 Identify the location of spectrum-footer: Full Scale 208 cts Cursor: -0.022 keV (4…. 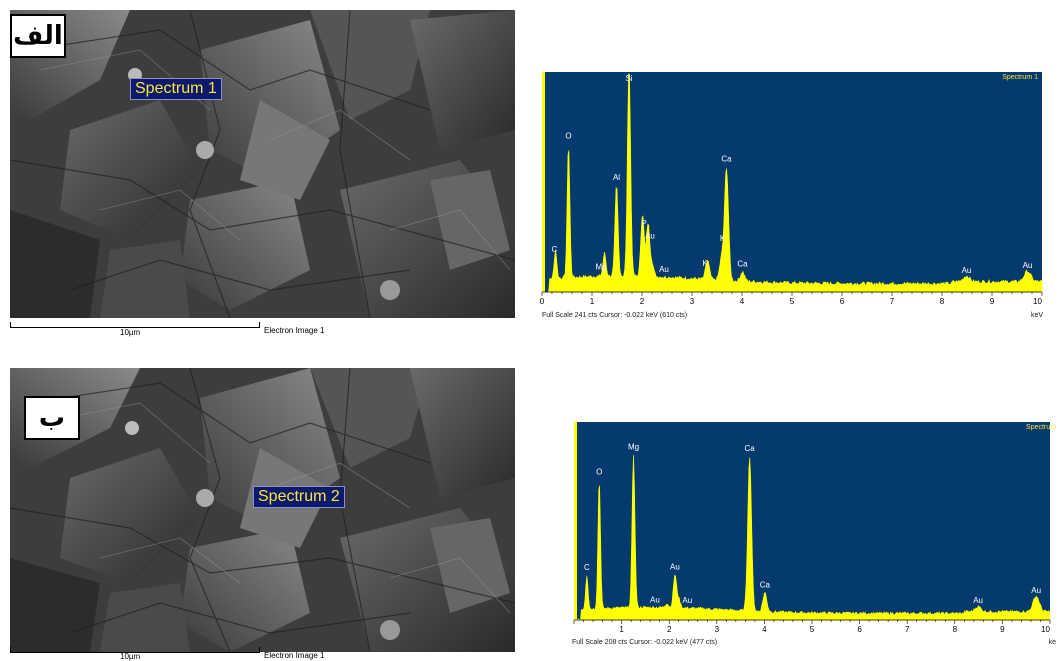
(644, 642).